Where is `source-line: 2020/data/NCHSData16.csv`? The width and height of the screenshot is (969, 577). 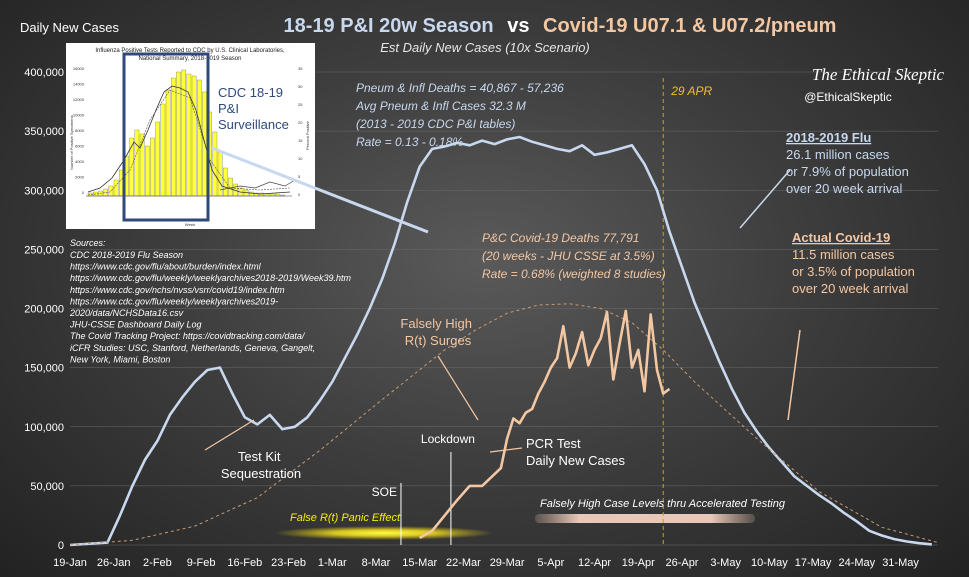
source-line: 2020/data/NCHSData16.csv is located at coordinates (126, 313).